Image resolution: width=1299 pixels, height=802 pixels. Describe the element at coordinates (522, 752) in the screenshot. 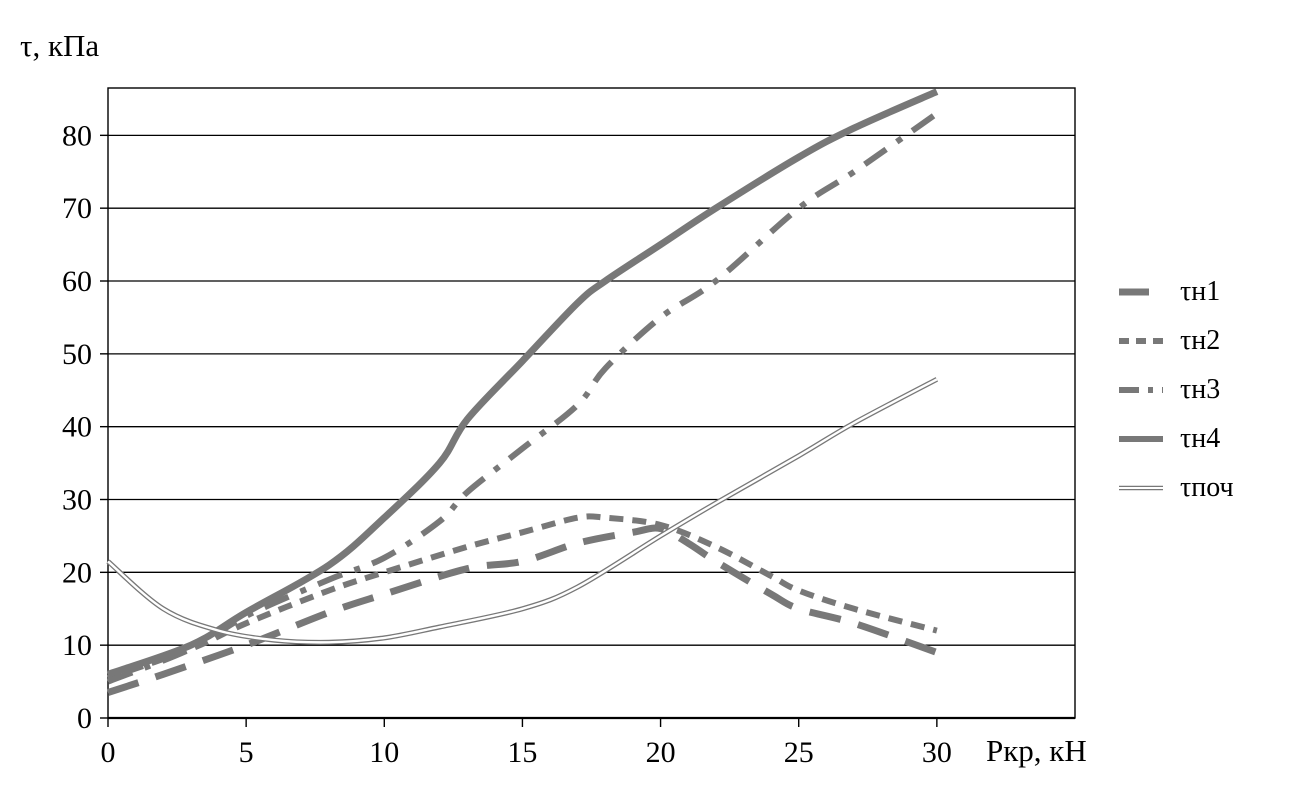

I see `x-tick-label: 15` at that location.